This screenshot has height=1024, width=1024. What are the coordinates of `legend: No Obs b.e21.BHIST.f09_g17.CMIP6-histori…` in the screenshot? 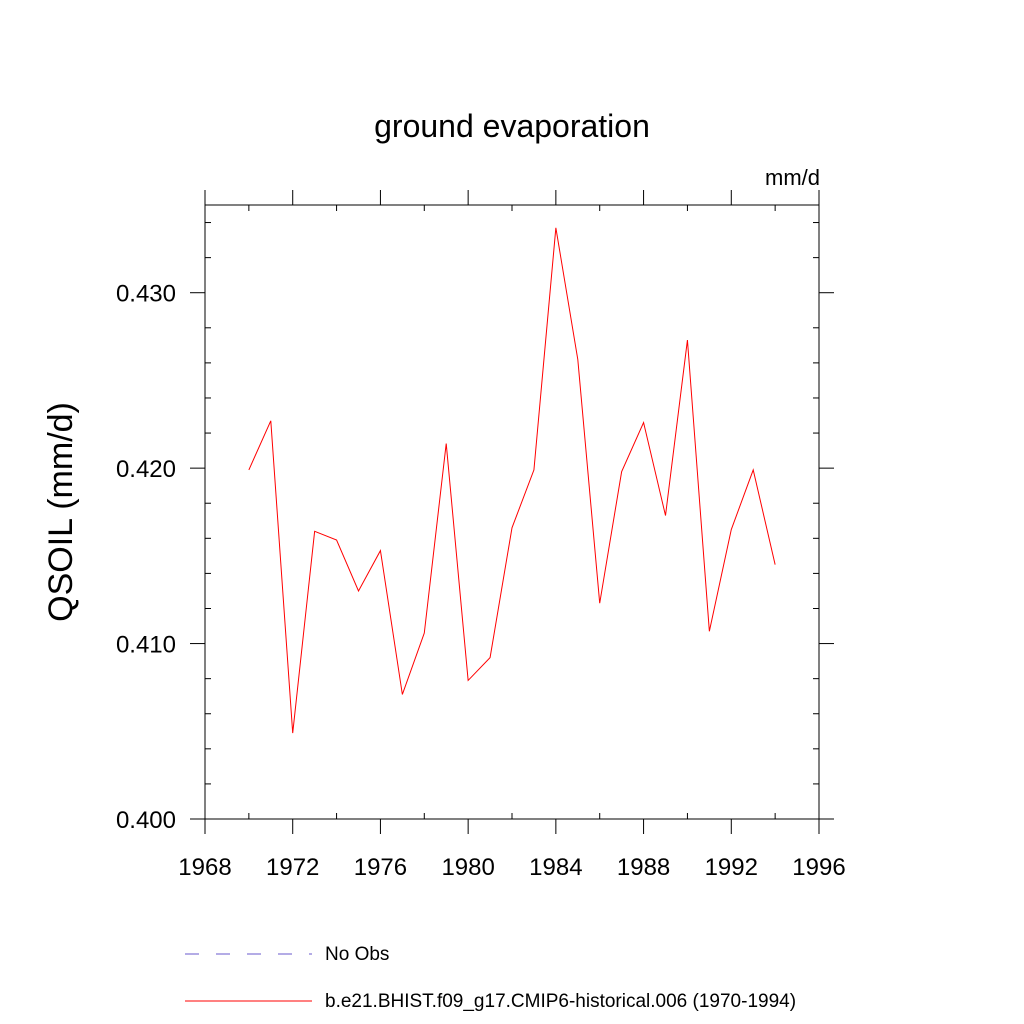 It's located at (490, 978).